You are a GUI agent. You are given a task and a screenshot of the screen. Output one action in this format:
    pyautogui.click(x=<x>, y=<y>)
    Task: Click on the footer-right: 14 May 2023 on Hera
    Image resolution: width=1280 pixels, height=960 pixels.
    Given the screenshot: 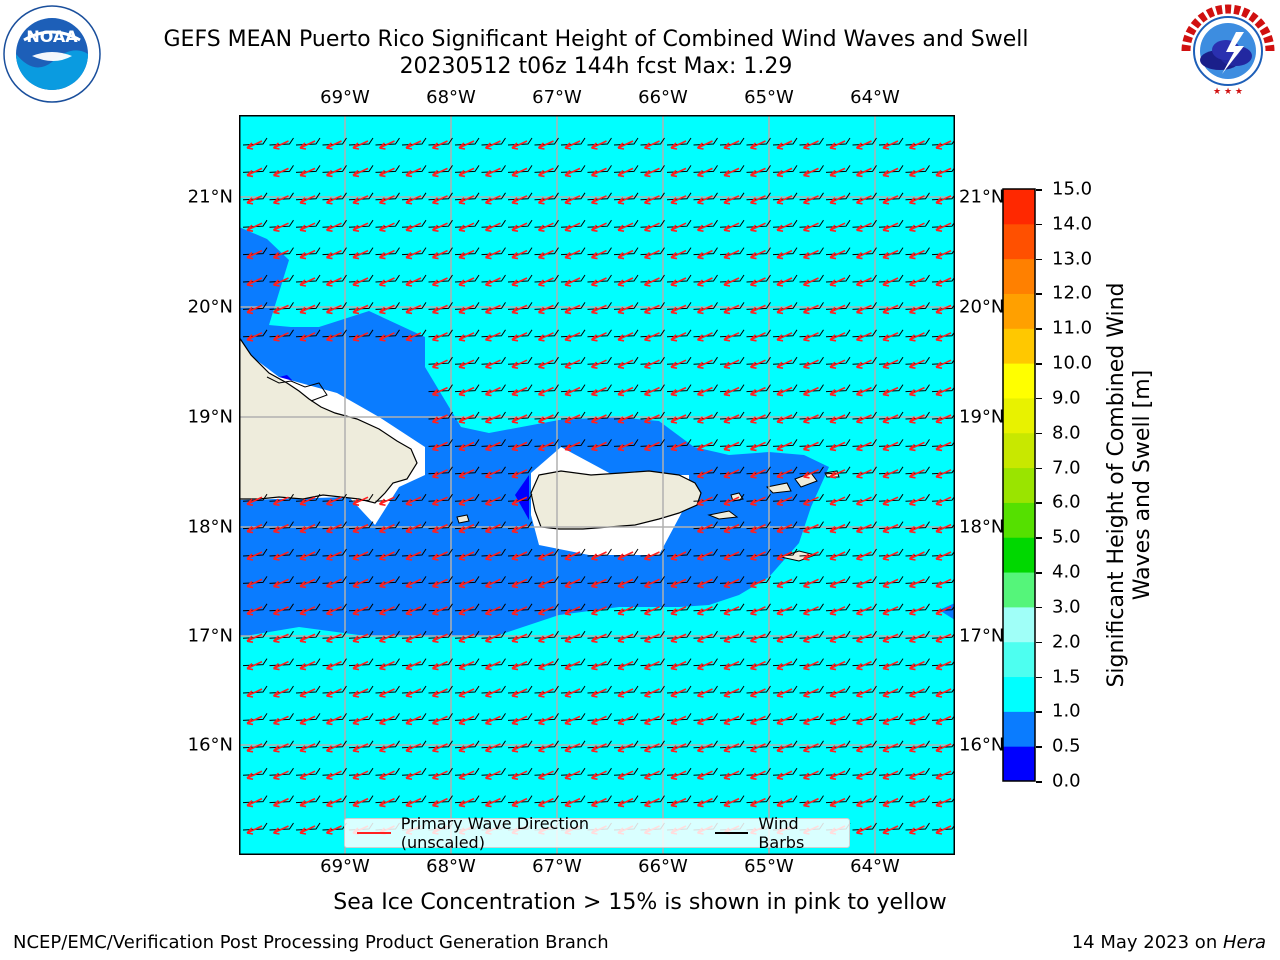 What is the action you would take?
    pyautogui.click(x=1169, y=942)
    